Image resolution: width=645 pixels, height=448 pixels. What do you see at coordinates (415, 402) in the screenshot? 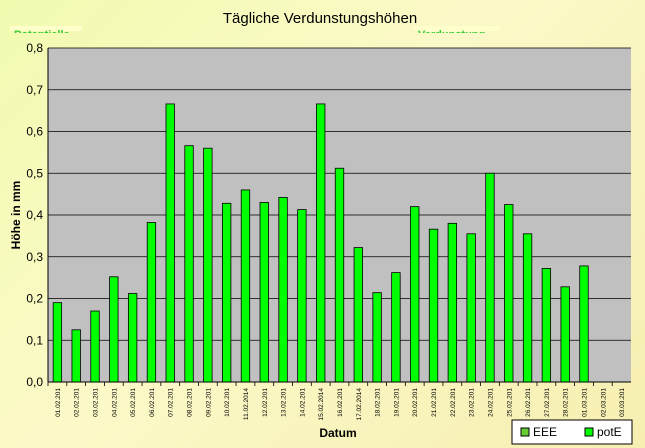
I see `x-tick-label: 20.02.201` at bounding box center [415, 402].